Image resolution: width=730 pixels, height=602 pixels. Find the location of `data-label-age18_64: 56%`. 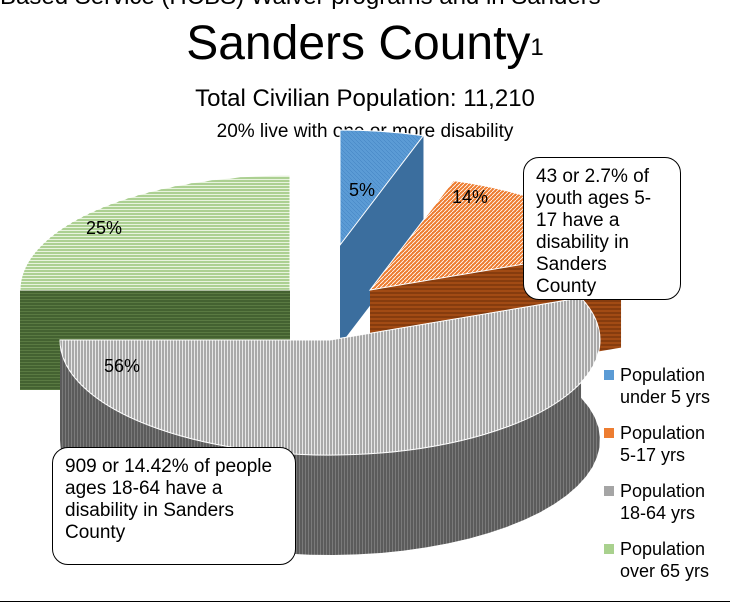

data-label-age18_64: 56% is located at coordinates (122, 366).